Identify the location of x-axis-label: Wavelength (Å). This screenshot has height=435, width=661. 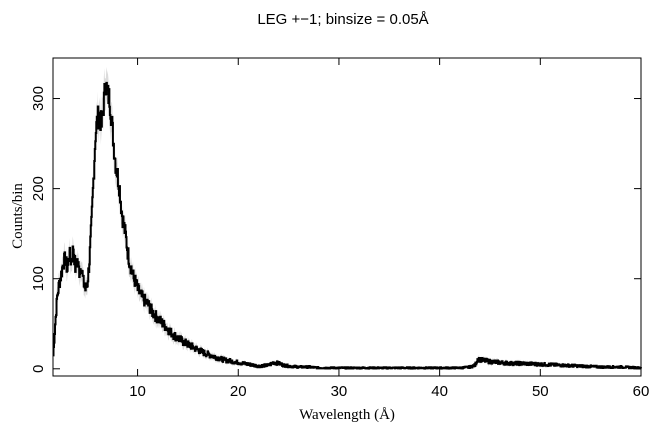
(347, 415).